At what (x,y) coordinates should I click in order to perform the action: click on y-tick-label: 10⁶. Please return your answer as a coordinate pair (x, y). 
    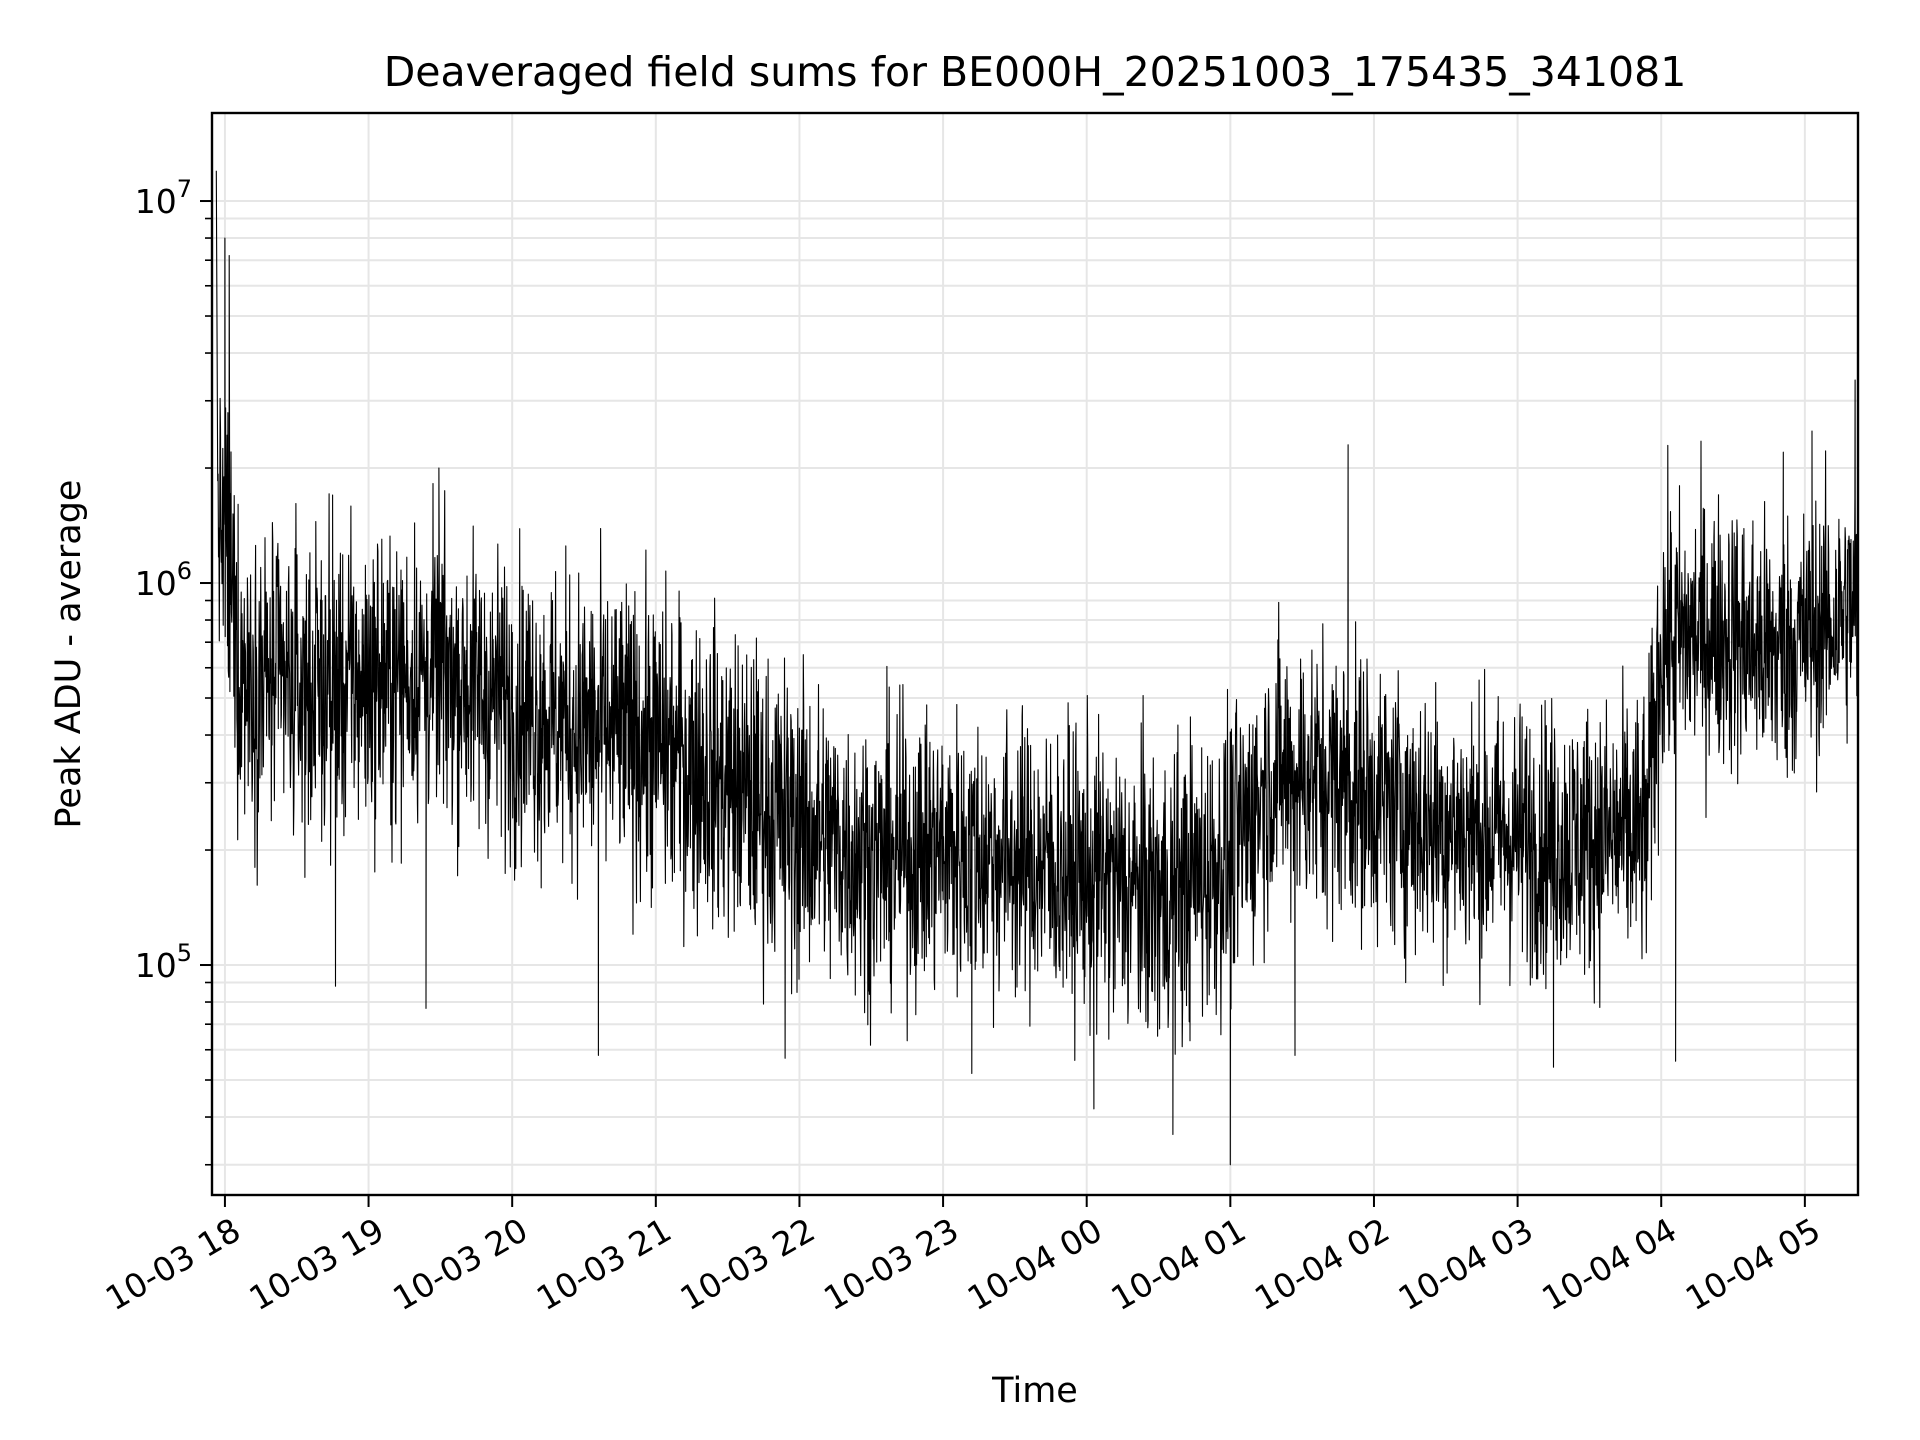
    Looking at the image, I should click on (163, 580).